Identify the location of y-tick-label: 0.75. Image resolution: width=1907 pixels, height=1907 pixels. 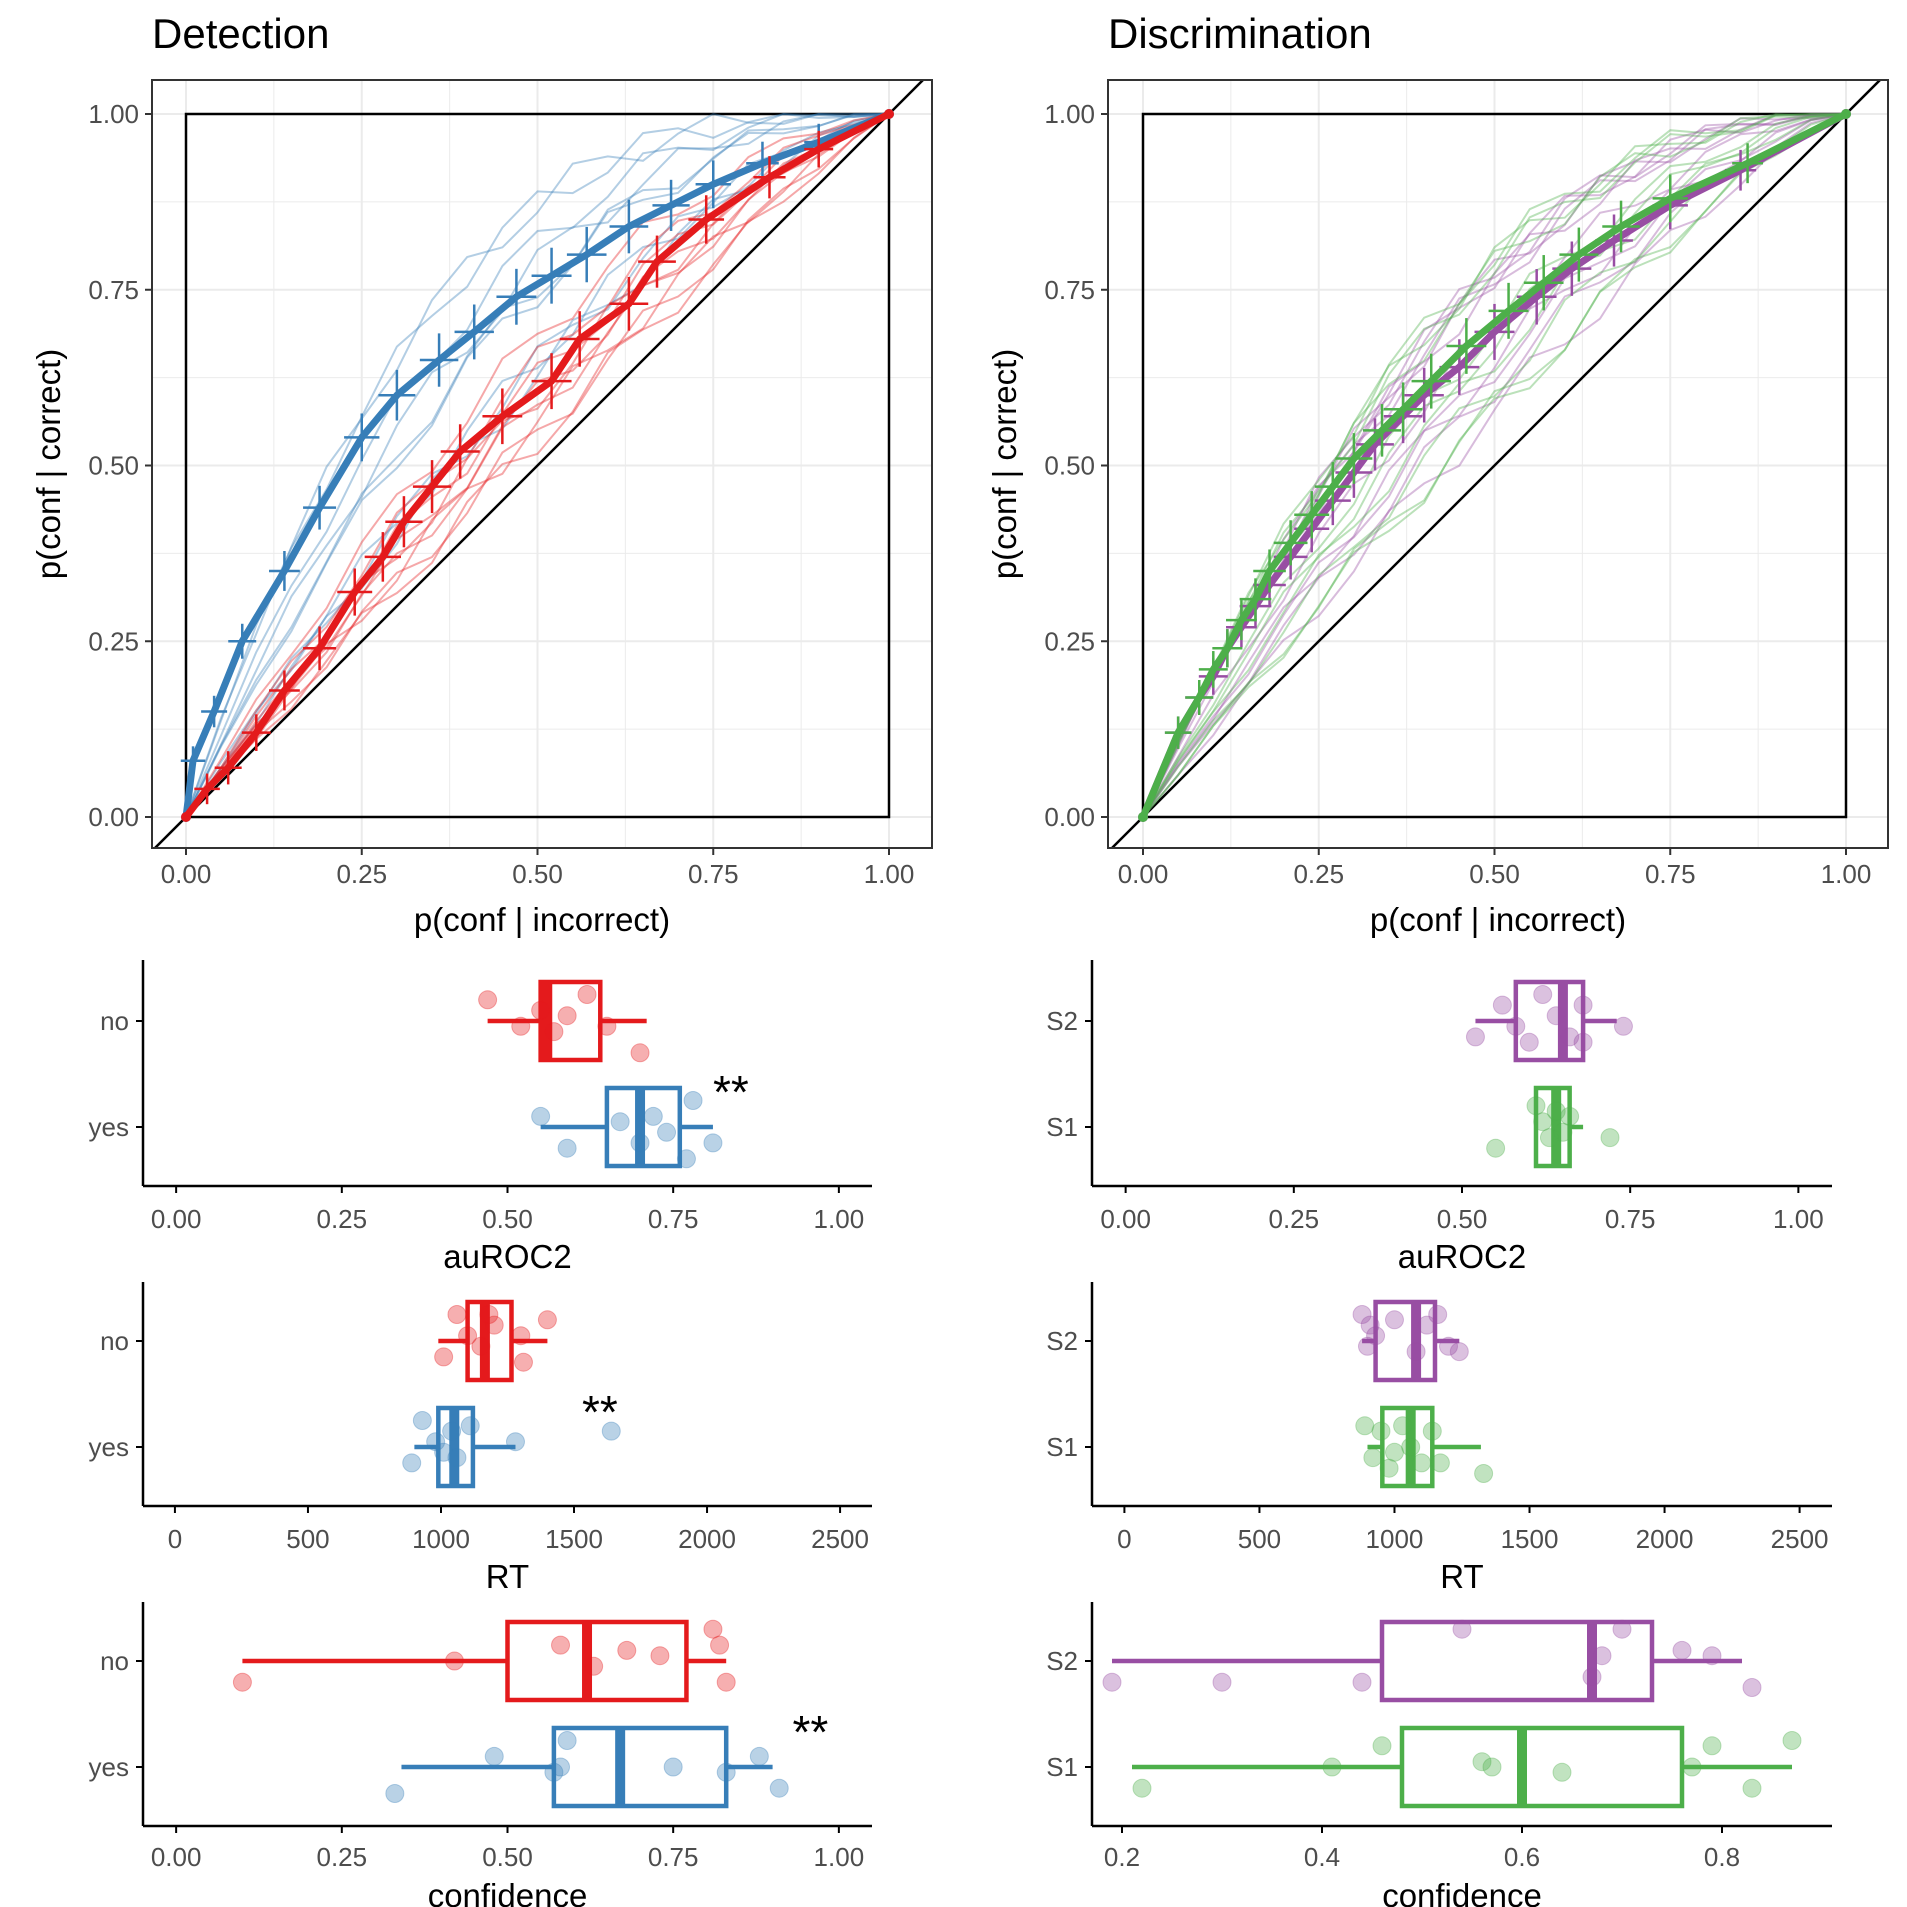
(113, 290).